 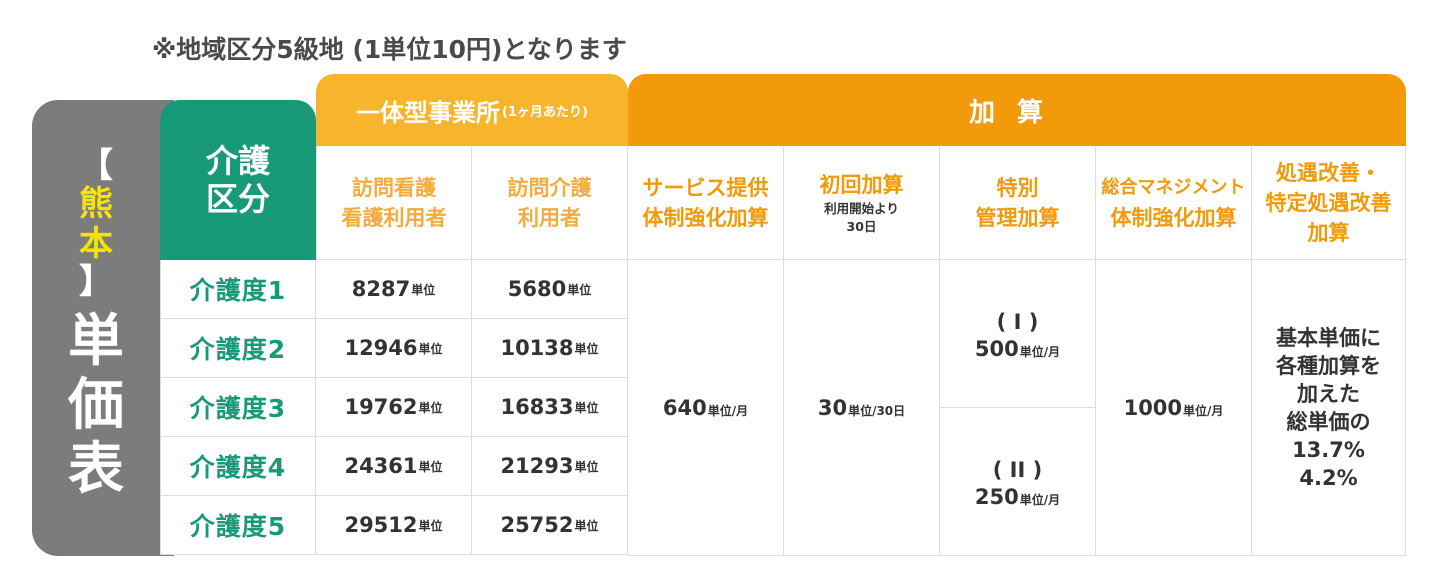 What do you see at coordinates (549, 187) in the screenshot?
I see `col-header-line1: 訪問介護` at bounding box center [549, 187].